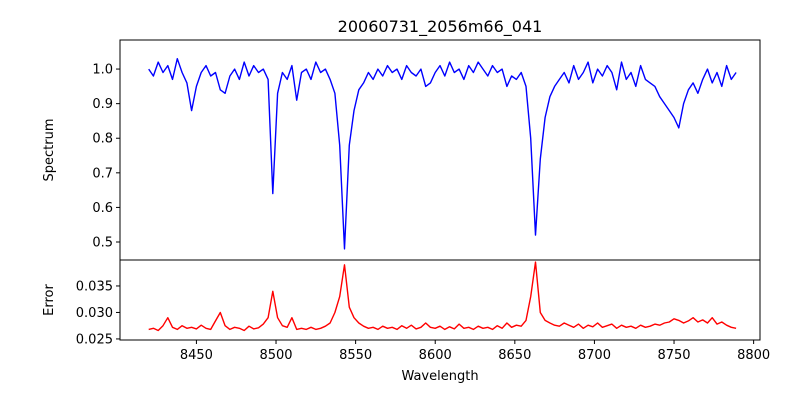 This screenshot has height=400, width=800. I want to click on y-tick-label: 0.025, so click(94, 339).